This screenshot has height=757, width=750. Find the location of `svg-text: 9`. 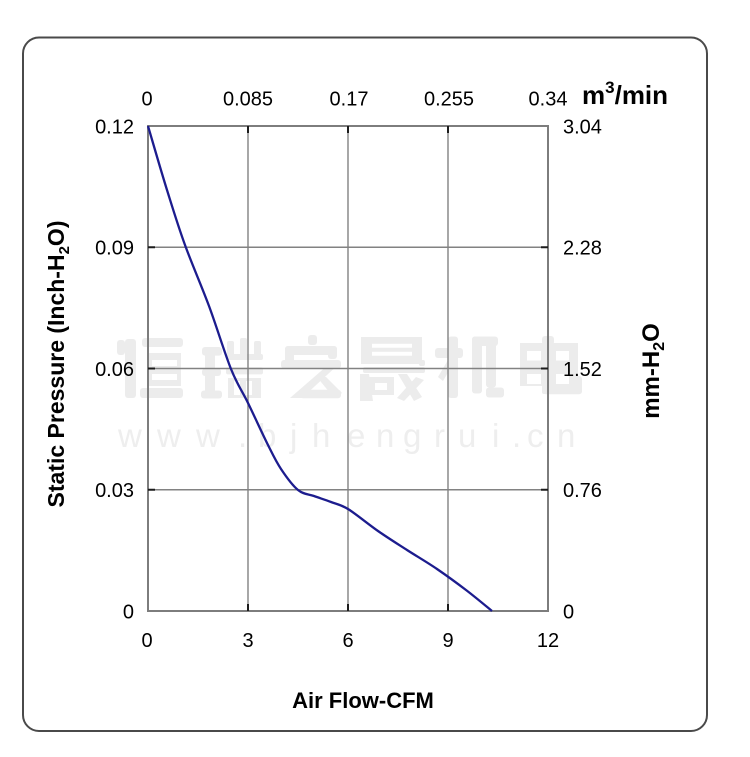

svg-text: 9 is located at coordinates (447, 641).